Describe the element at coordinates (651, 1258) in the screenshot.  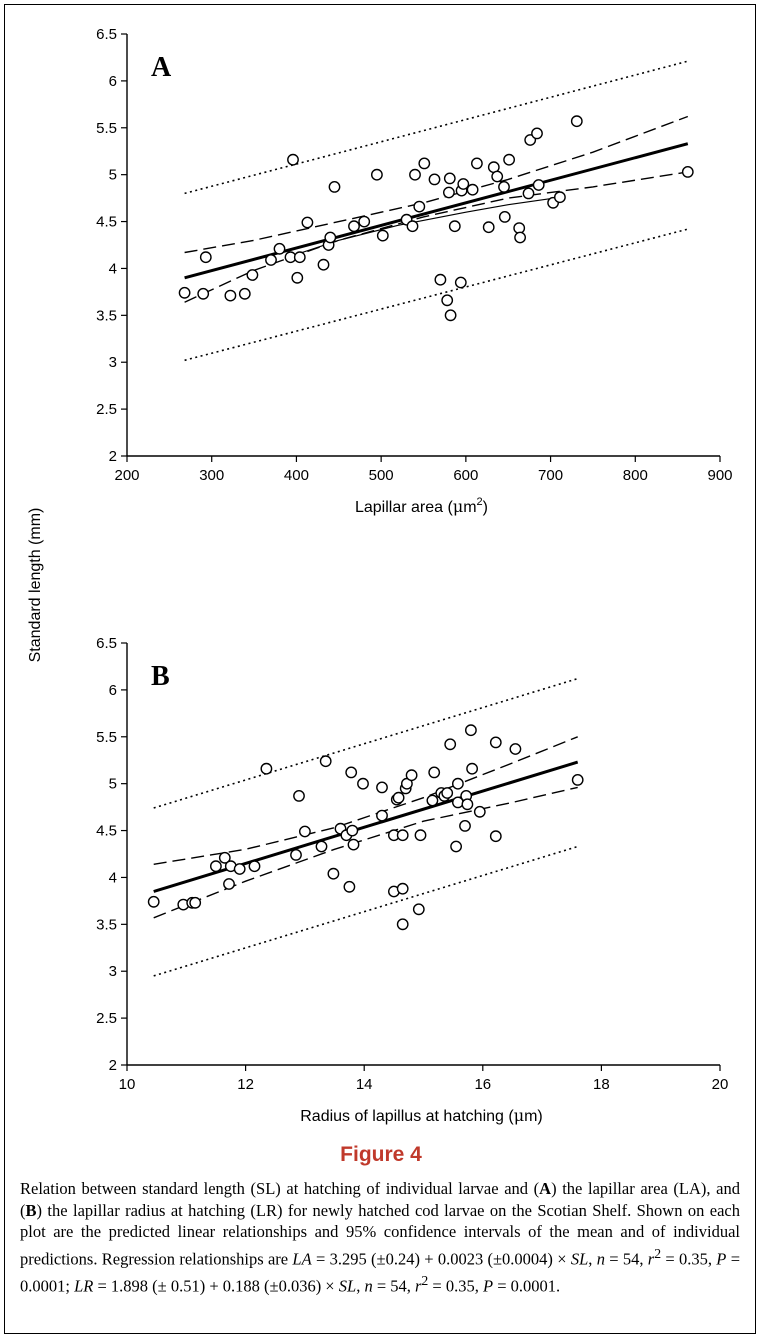
I see `caption-segment: r` at that location.